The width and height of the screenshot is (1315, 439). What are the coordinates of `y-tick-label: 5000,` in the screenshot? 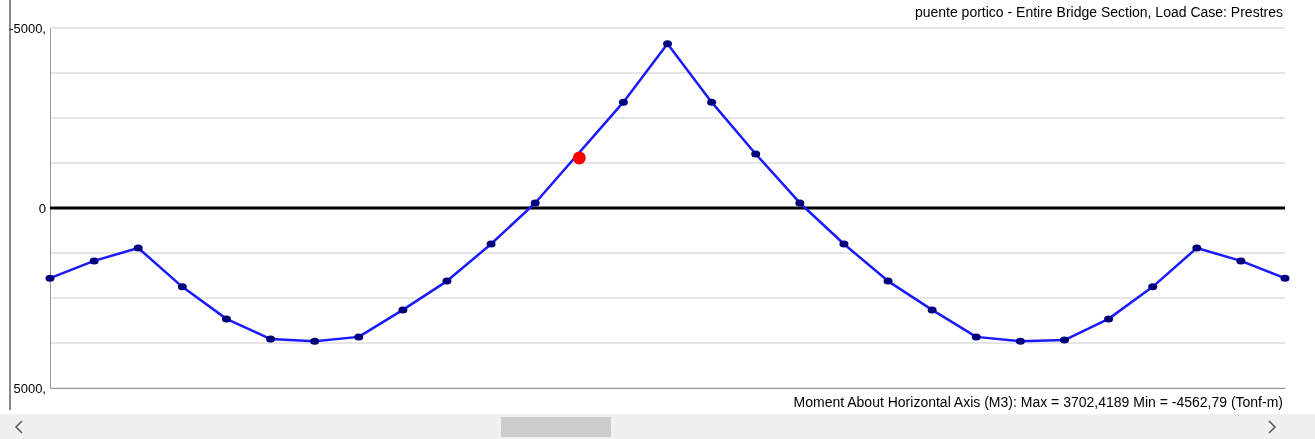 It's located at (29, 388).